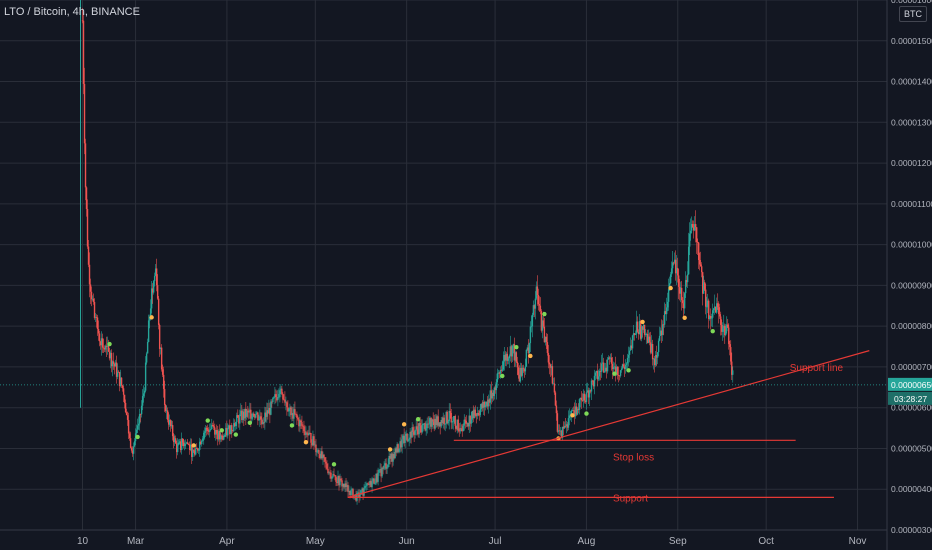 The height and width of the screenshot is (550, 932). What do you see at coordinates (678, 541) in the screenshot?
I see `x-tick-label: Sep` at bounding box center [678, 541].